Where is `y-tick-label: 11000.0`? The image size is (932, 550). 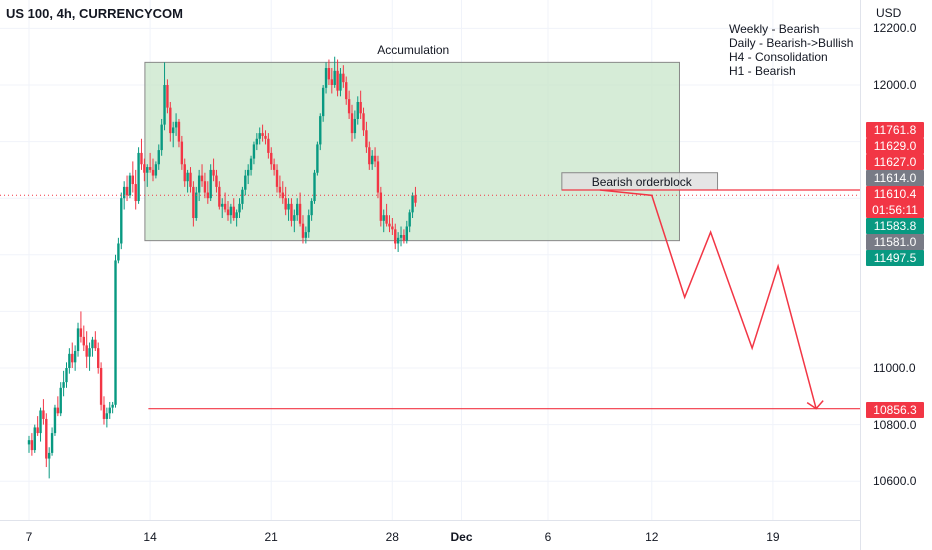 y-tick-label: 11000.0 is located at coordinates (894, 368).